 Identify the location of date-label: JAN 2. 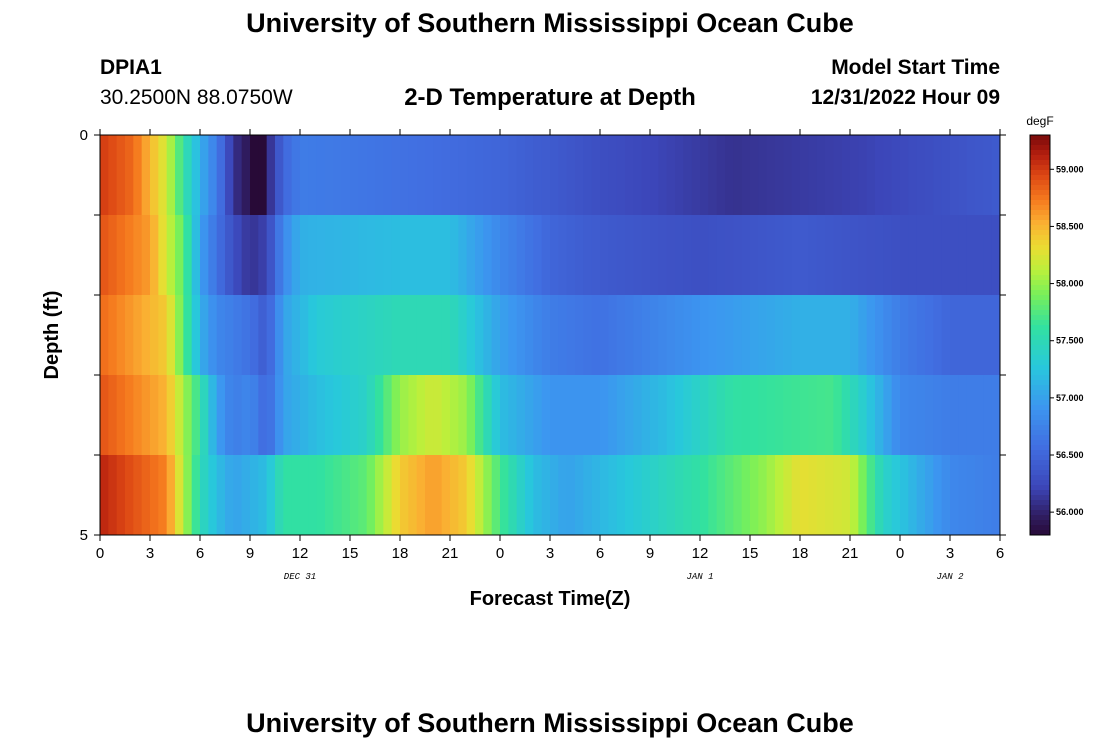
(950, 577).